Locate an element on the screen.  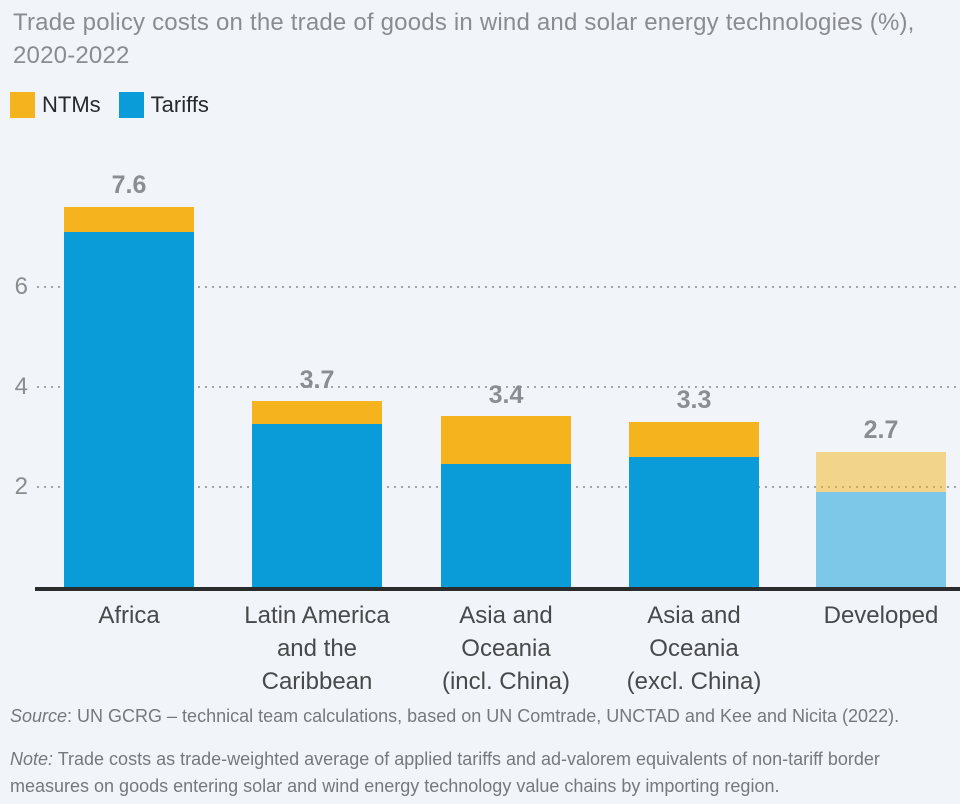
legend-swatch-ntms is located at coordinates (22, 105).